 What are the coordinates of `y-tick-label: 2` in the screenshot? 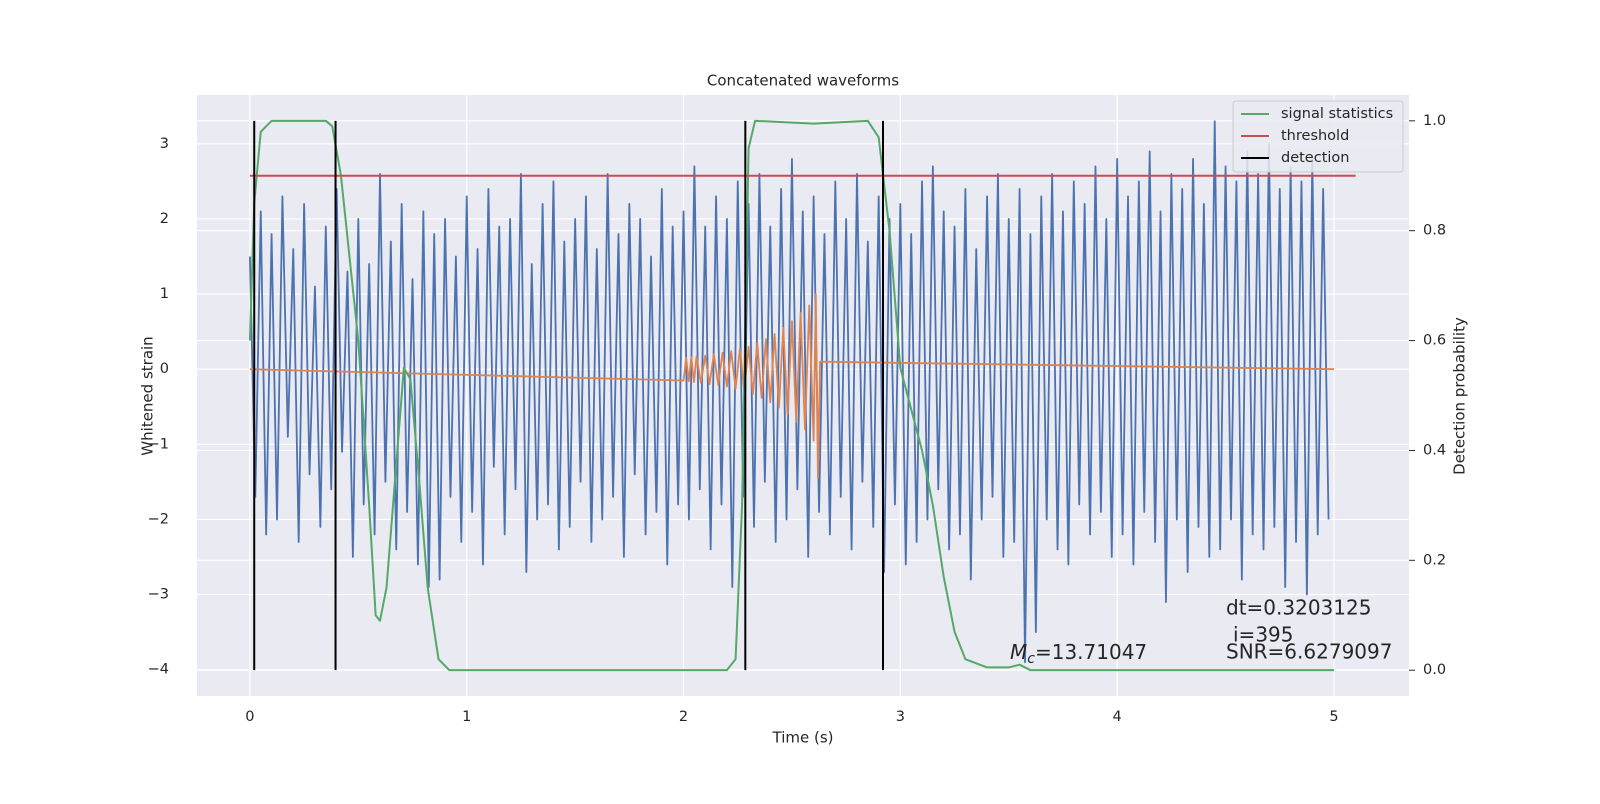 It's located at (164, 219).